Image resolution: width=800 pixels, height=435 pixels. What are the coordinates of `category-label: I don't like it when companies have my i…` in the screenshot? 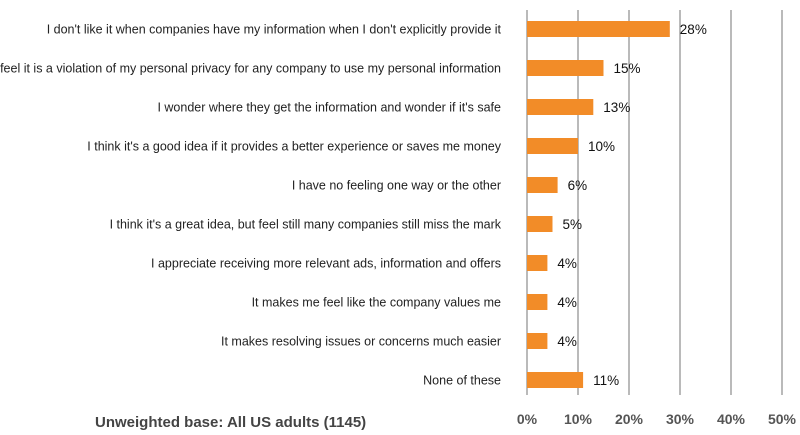 It's located at (274, 30).